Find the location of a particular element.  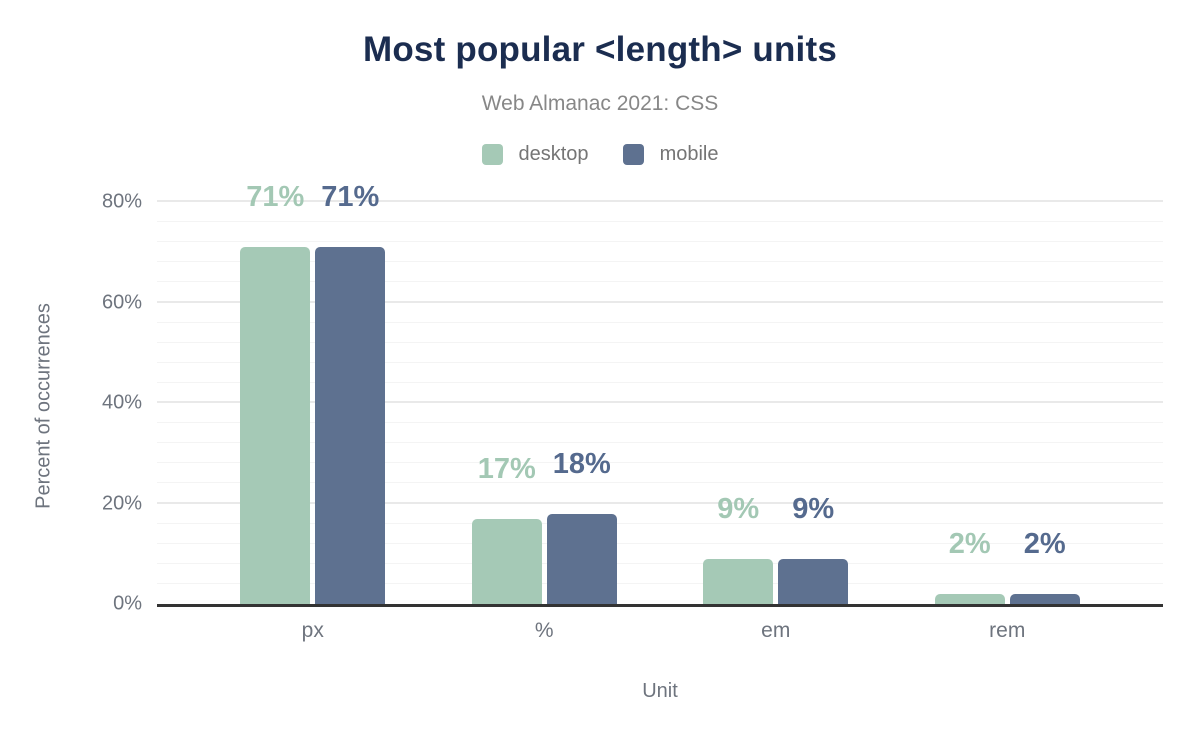

legend-item-mobile: mobile is located at coordinates (670, 154).